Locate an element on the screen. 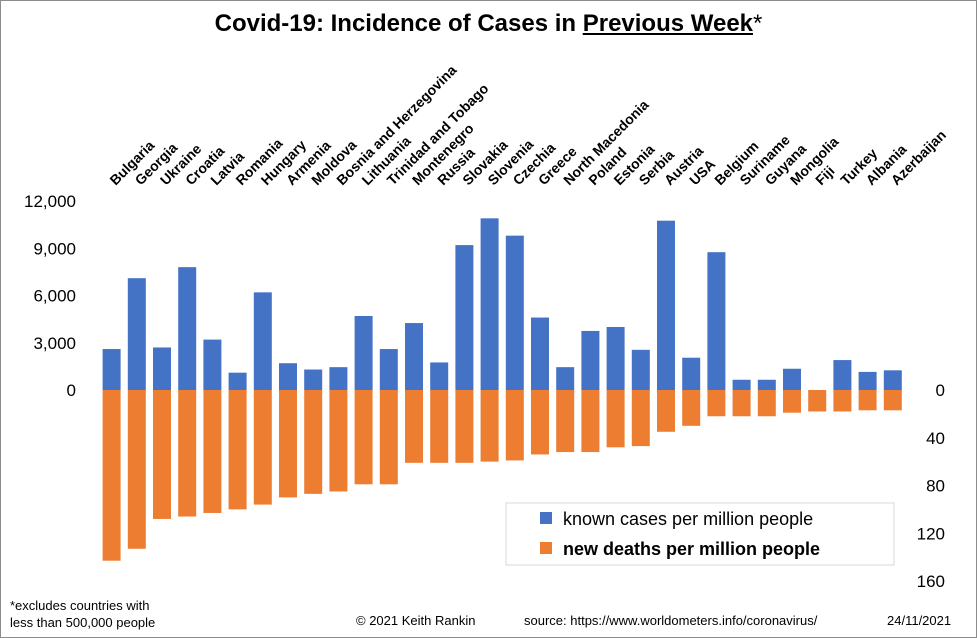 This screenshot has width=977, height=638. right-axis-tick-label: 0 is located at coordinates (940, 390).